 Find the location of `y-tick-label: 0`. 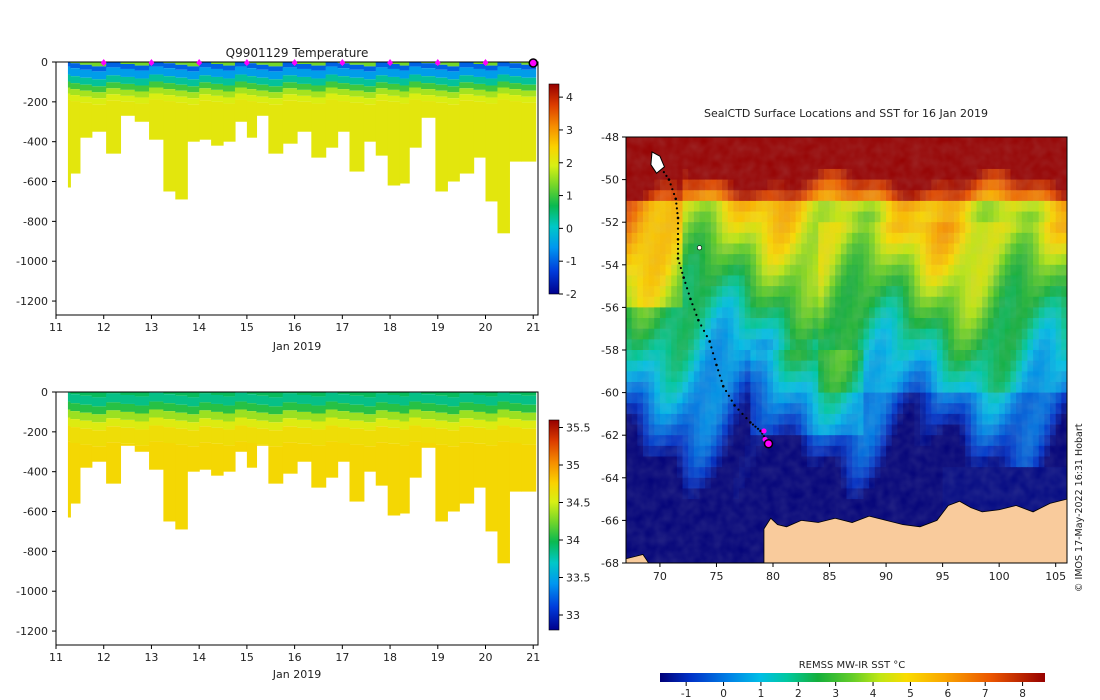

y-tick-label: 0 is located at coordinates (44, 392).